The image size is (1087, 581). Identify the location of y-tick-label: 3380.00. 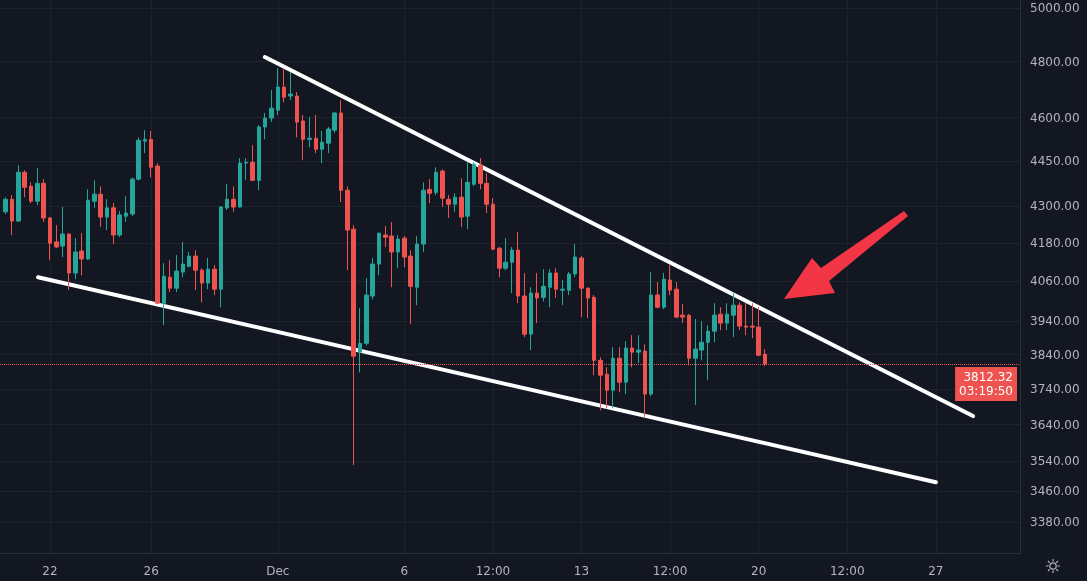
(1055, 521).